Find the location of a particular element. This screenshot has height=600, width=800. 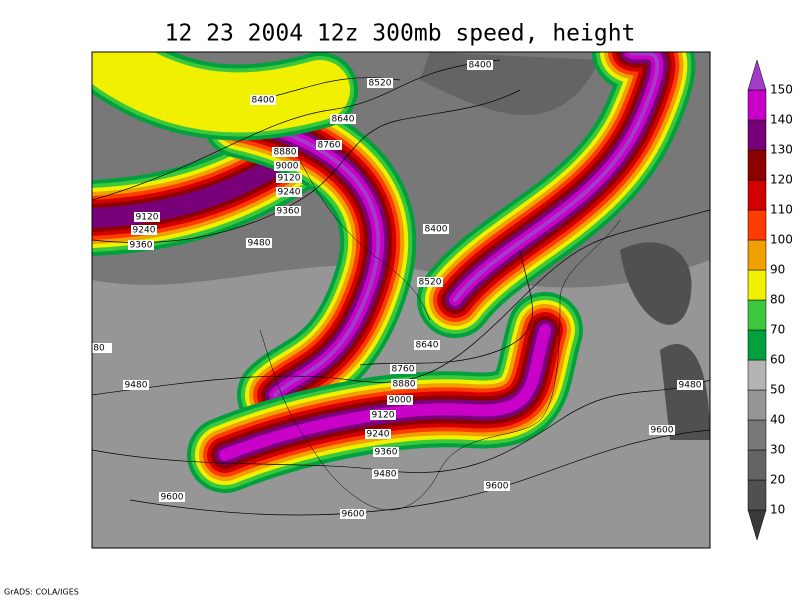

colorbar-label: 20 is located at coordinates (777, 480).